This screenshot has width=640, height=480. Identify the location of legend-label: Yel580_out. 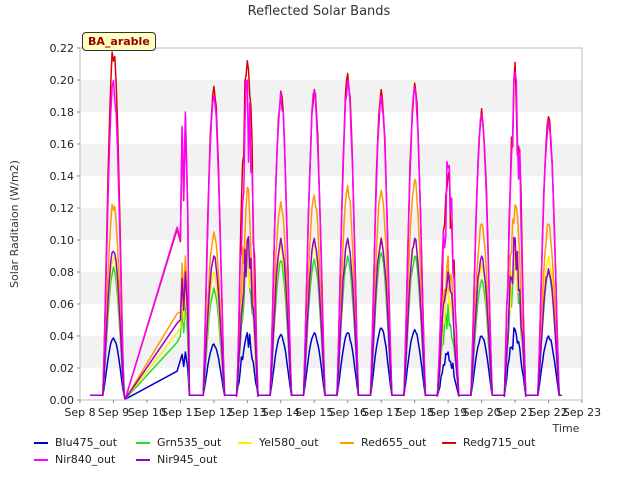
(289, 442).